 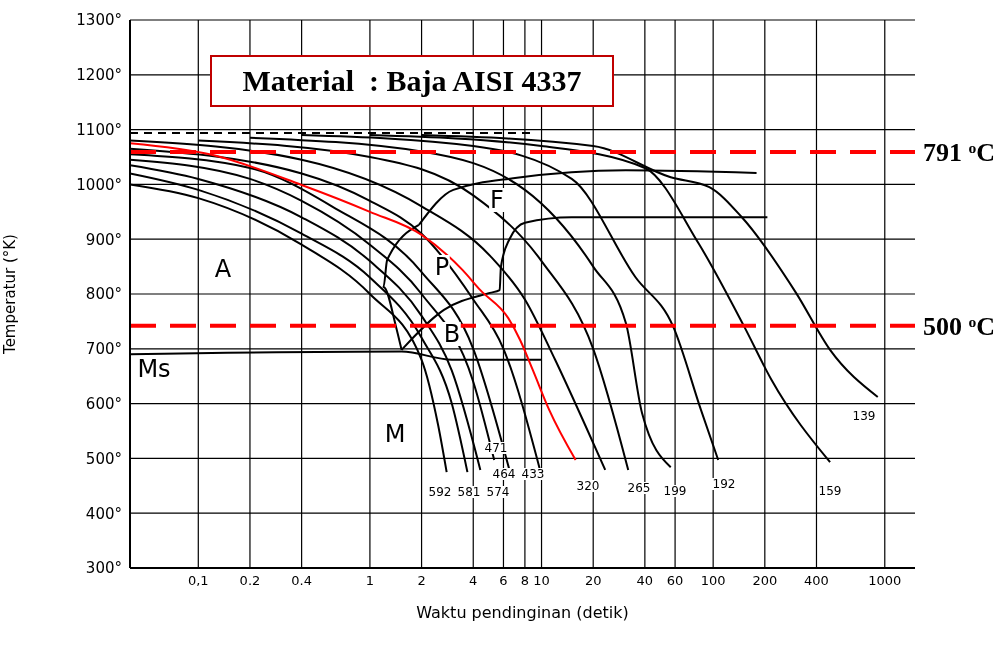 What do you see at coordinates (154, 369) in the screenshot?
I see `annotation: Ms` at bounding box center [154, 369].